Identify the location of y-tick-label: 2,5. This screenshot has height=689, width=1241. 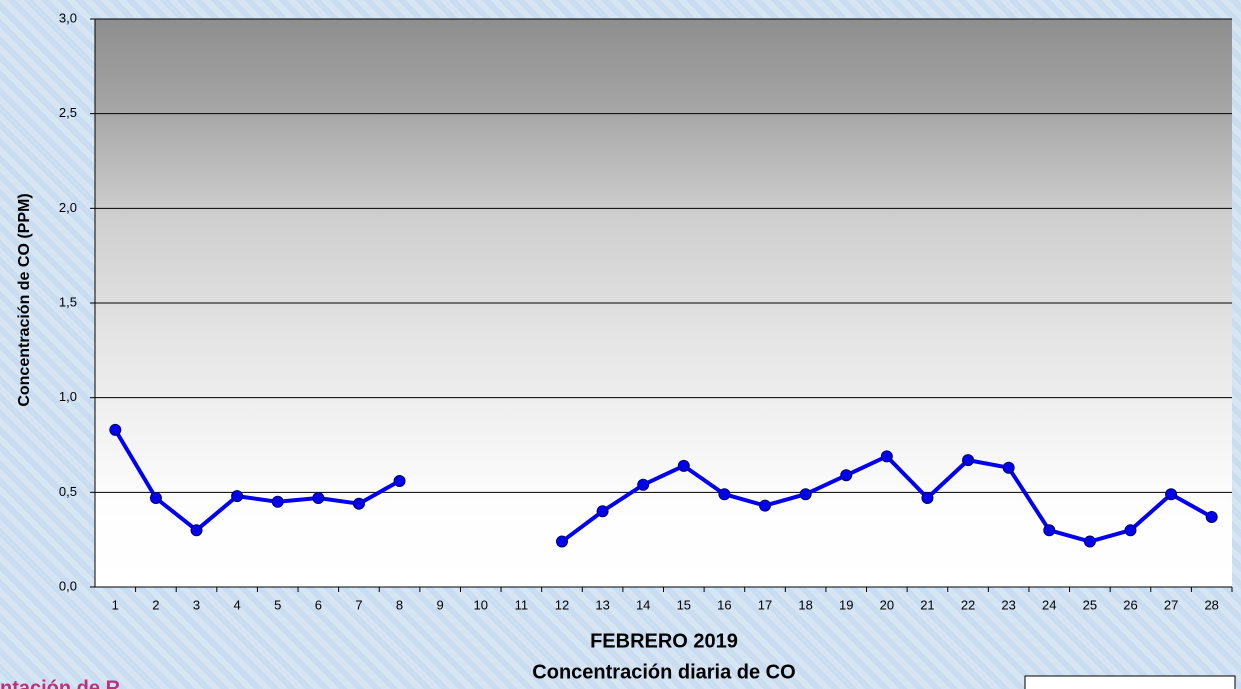
(68, 112).